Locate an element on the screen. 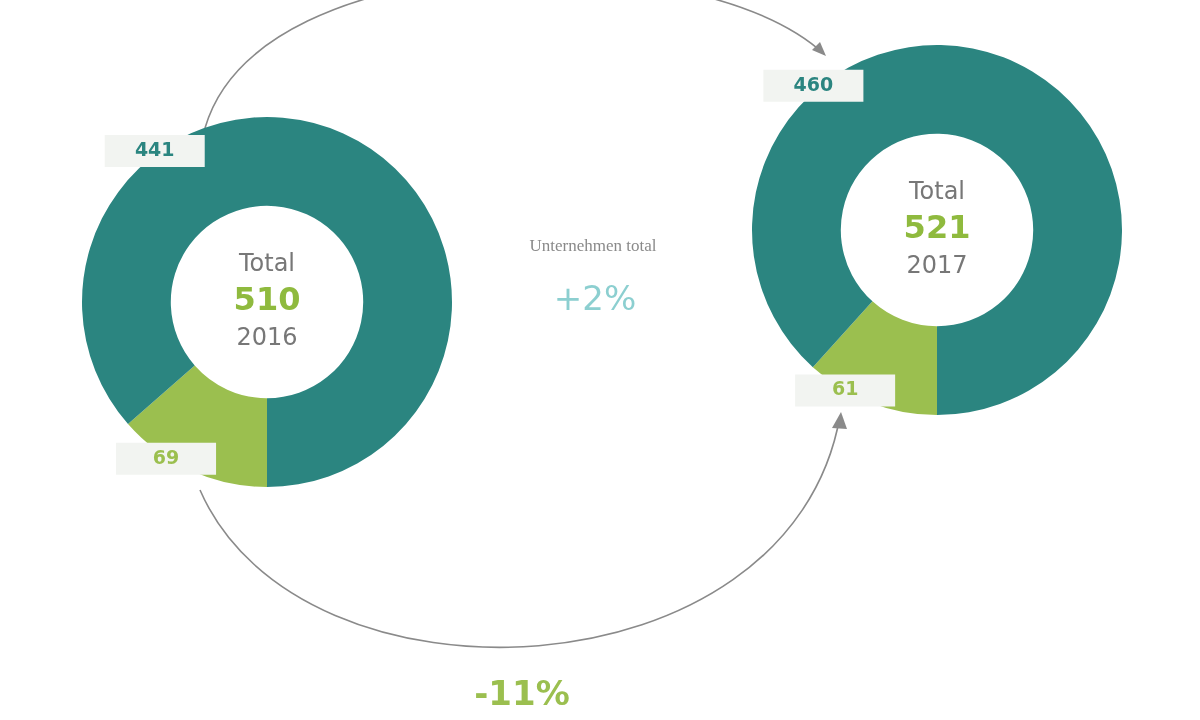 The width and height of the screenshot is (1200, 720). data-label: 61 is located at coordinates (845, 388).